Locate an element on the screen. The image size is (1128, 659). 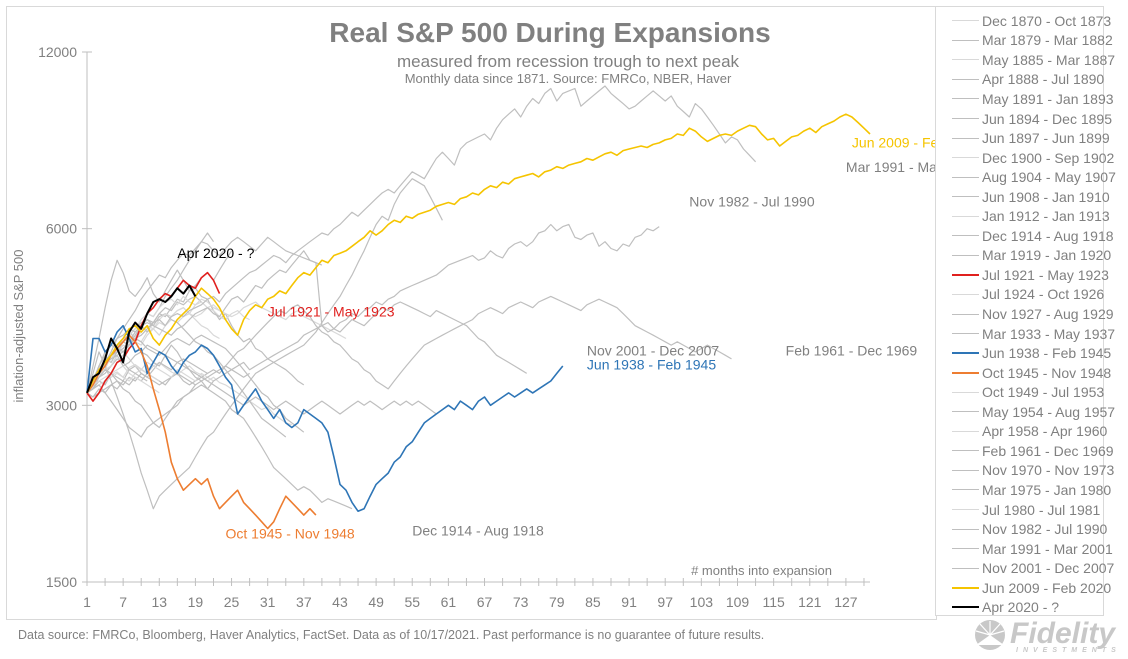
legend-label: May 1954 - Aug 1957 is located at coordinates (1049, 411).